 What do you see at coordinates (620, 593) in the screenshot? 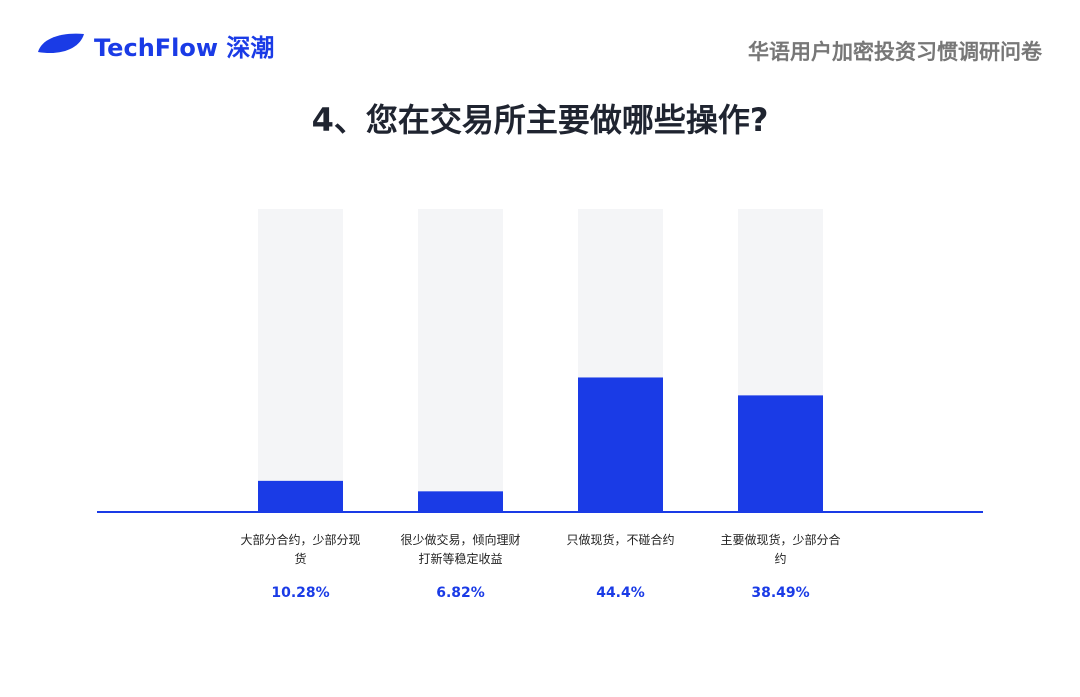
I see `value-label: 44.4%` at bounding box center [620, 593].